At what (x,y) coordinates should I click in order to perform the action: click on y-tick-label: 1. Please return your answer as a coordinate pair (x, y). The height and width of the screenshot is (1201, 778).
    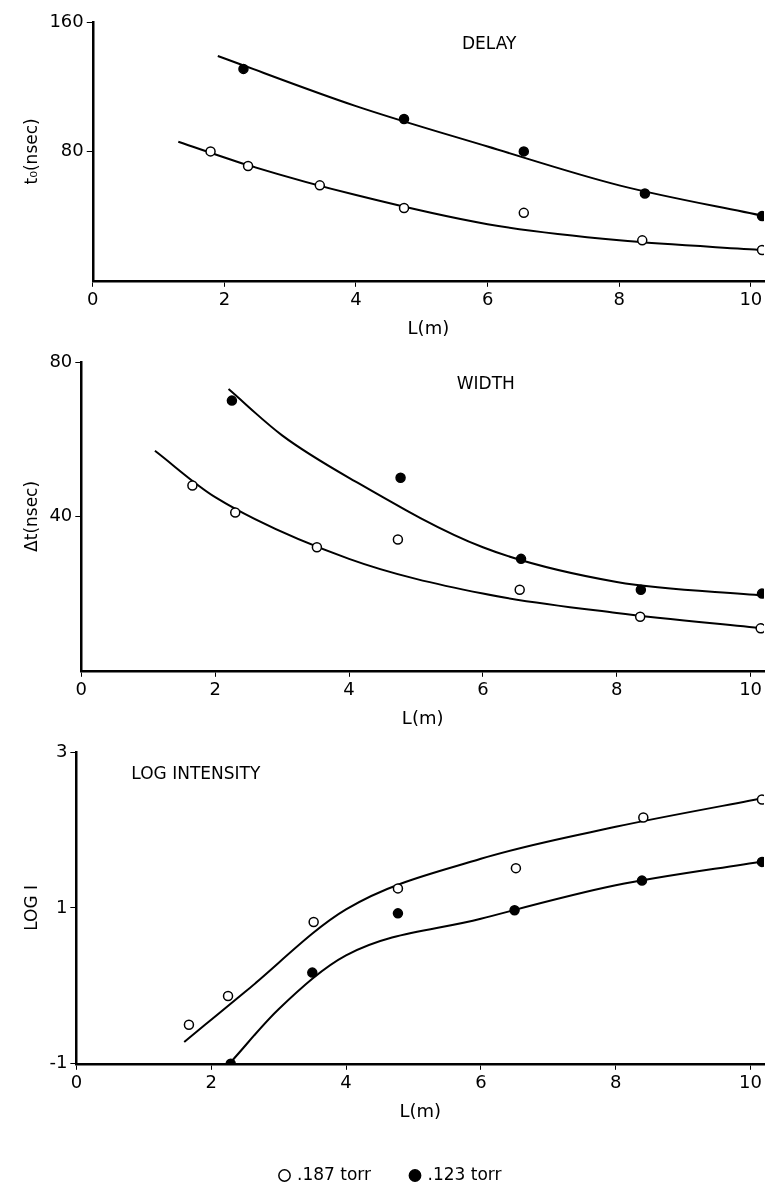
    Looking at the image, I should click on (61, 906).